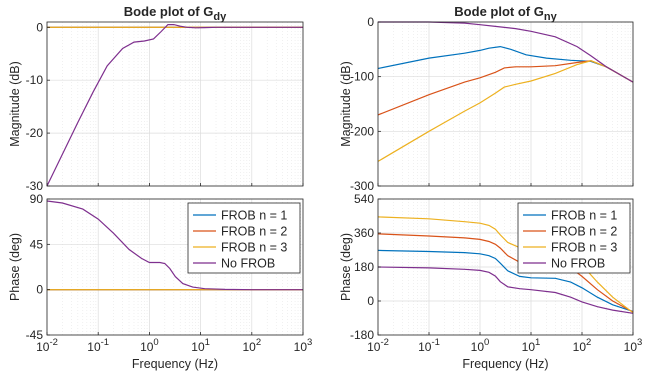 Image resolution: width=645 pixels, height=377 pixels. I want to click on y-tick-label: -30, so click(35, 186).